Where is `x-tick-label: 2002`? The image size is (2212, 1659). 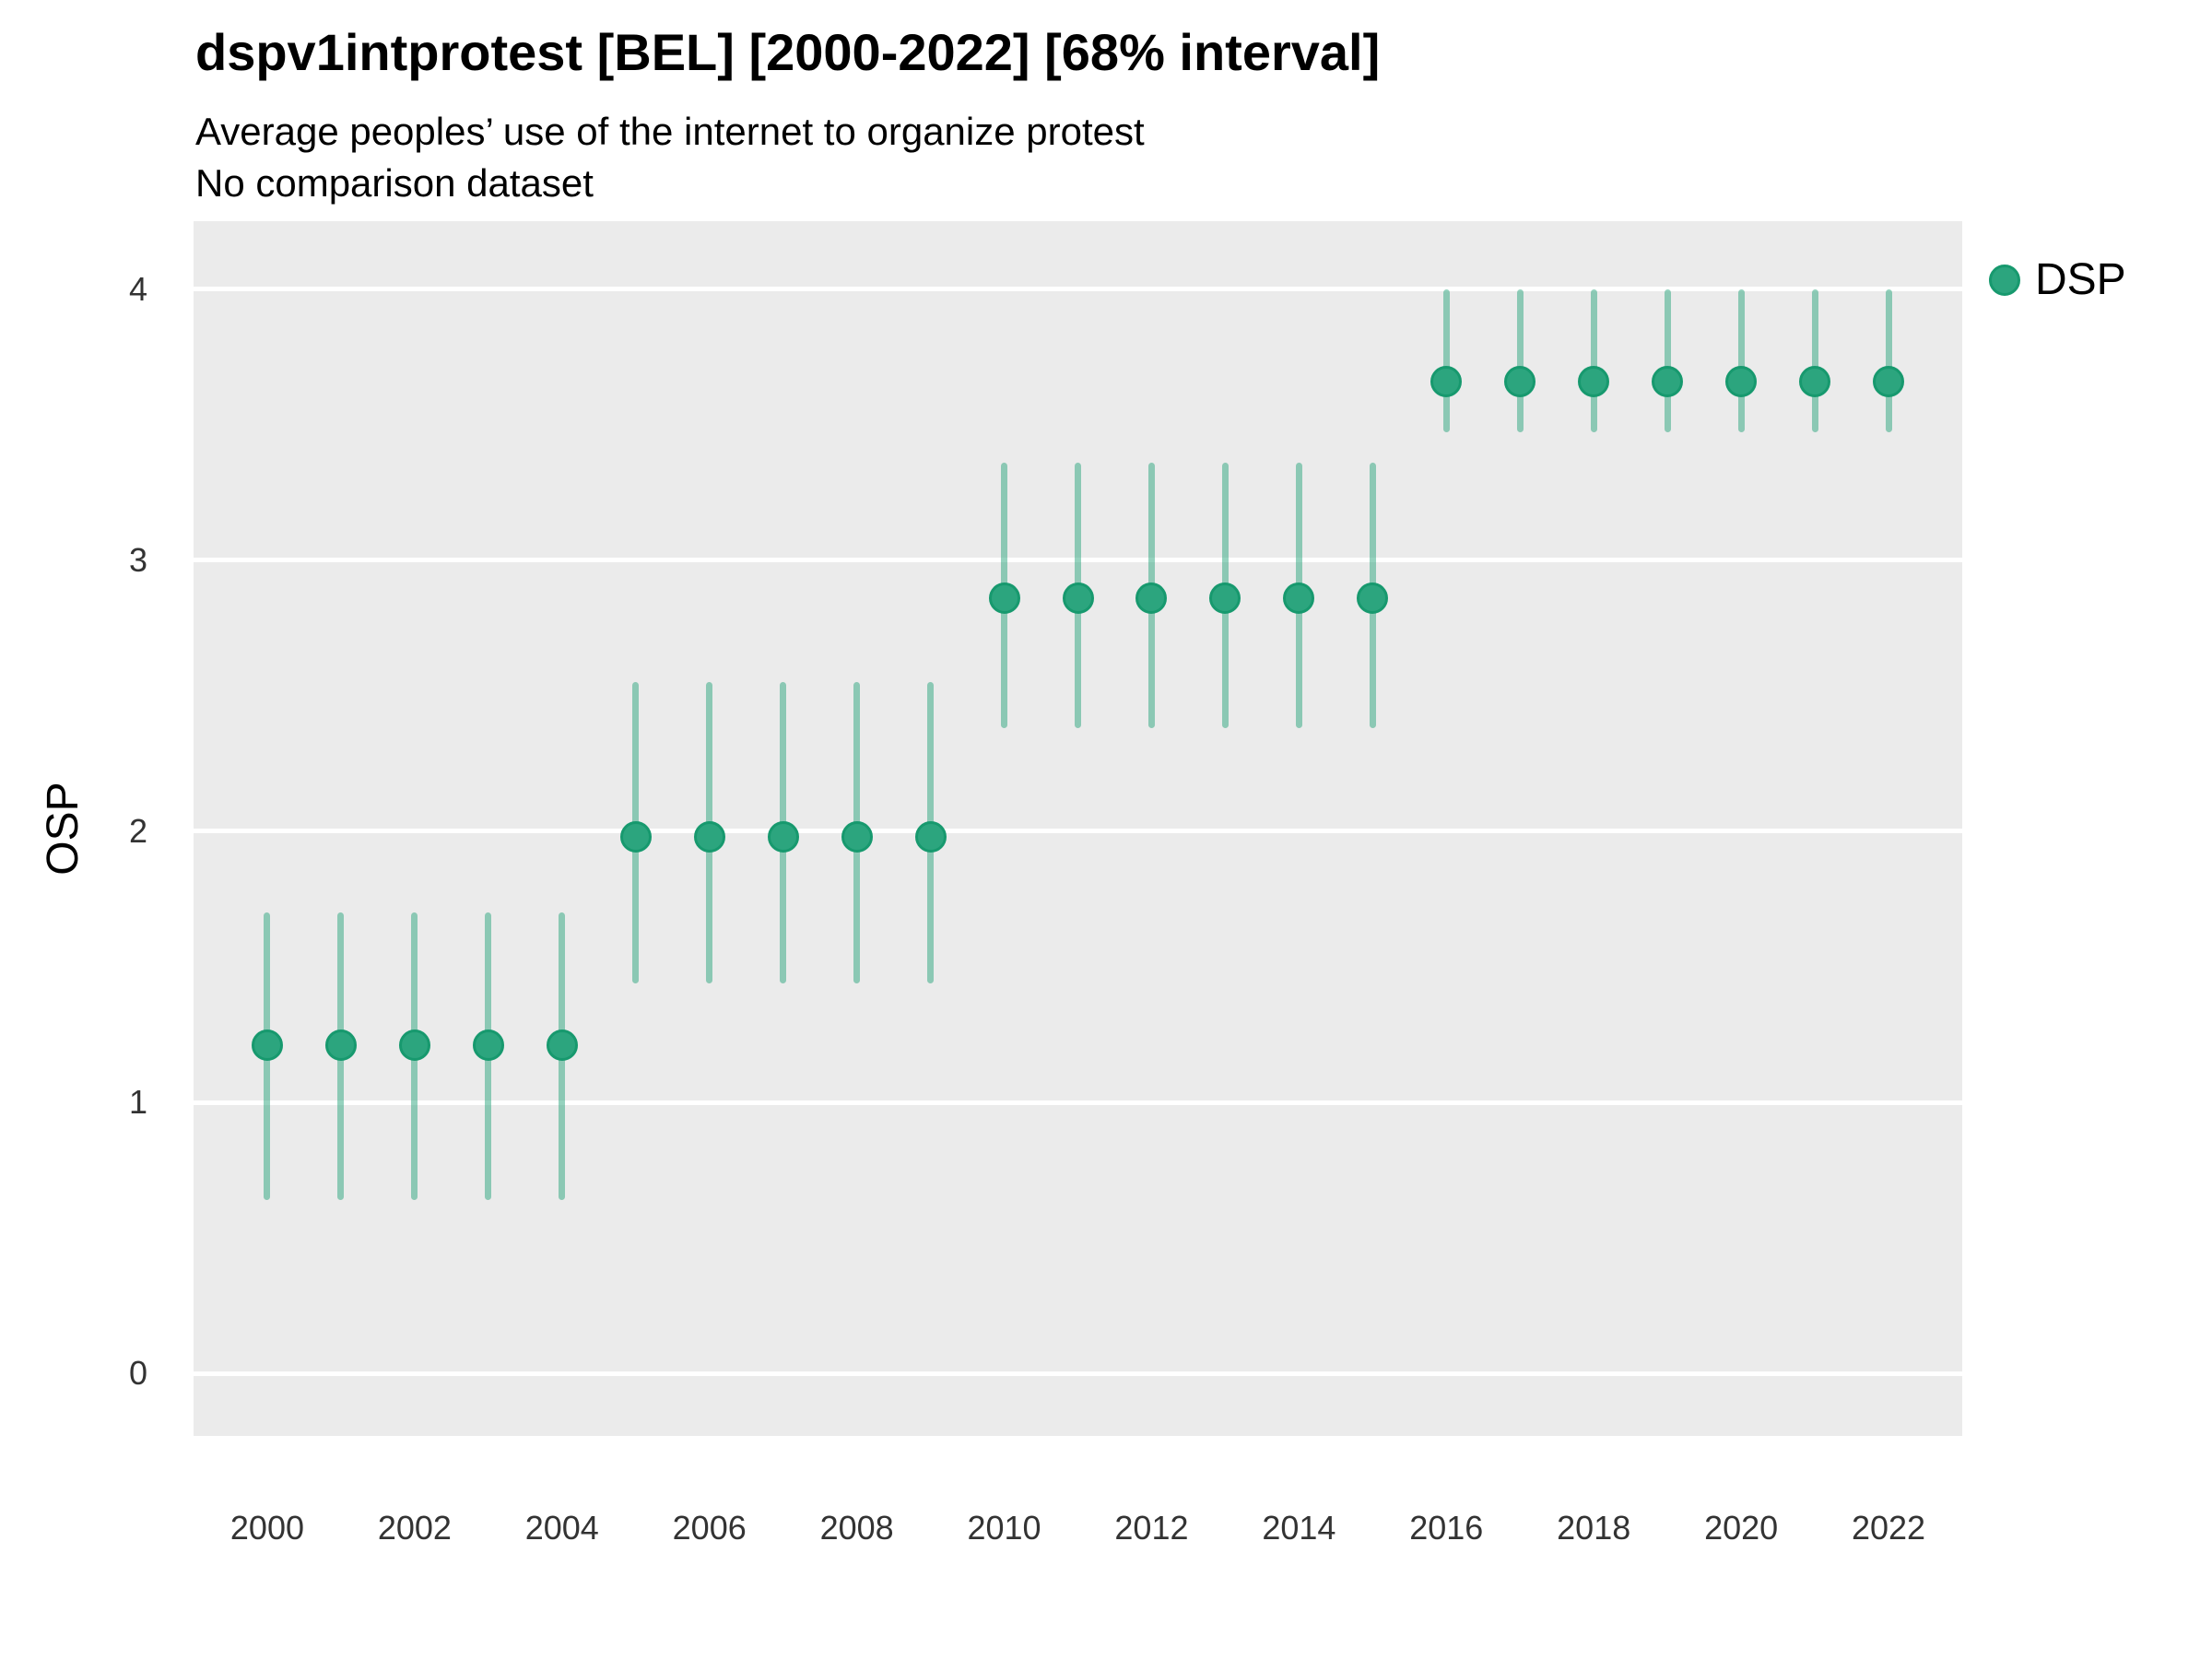
x-tick-label: 2002 is located at coordinates (414, 1528).